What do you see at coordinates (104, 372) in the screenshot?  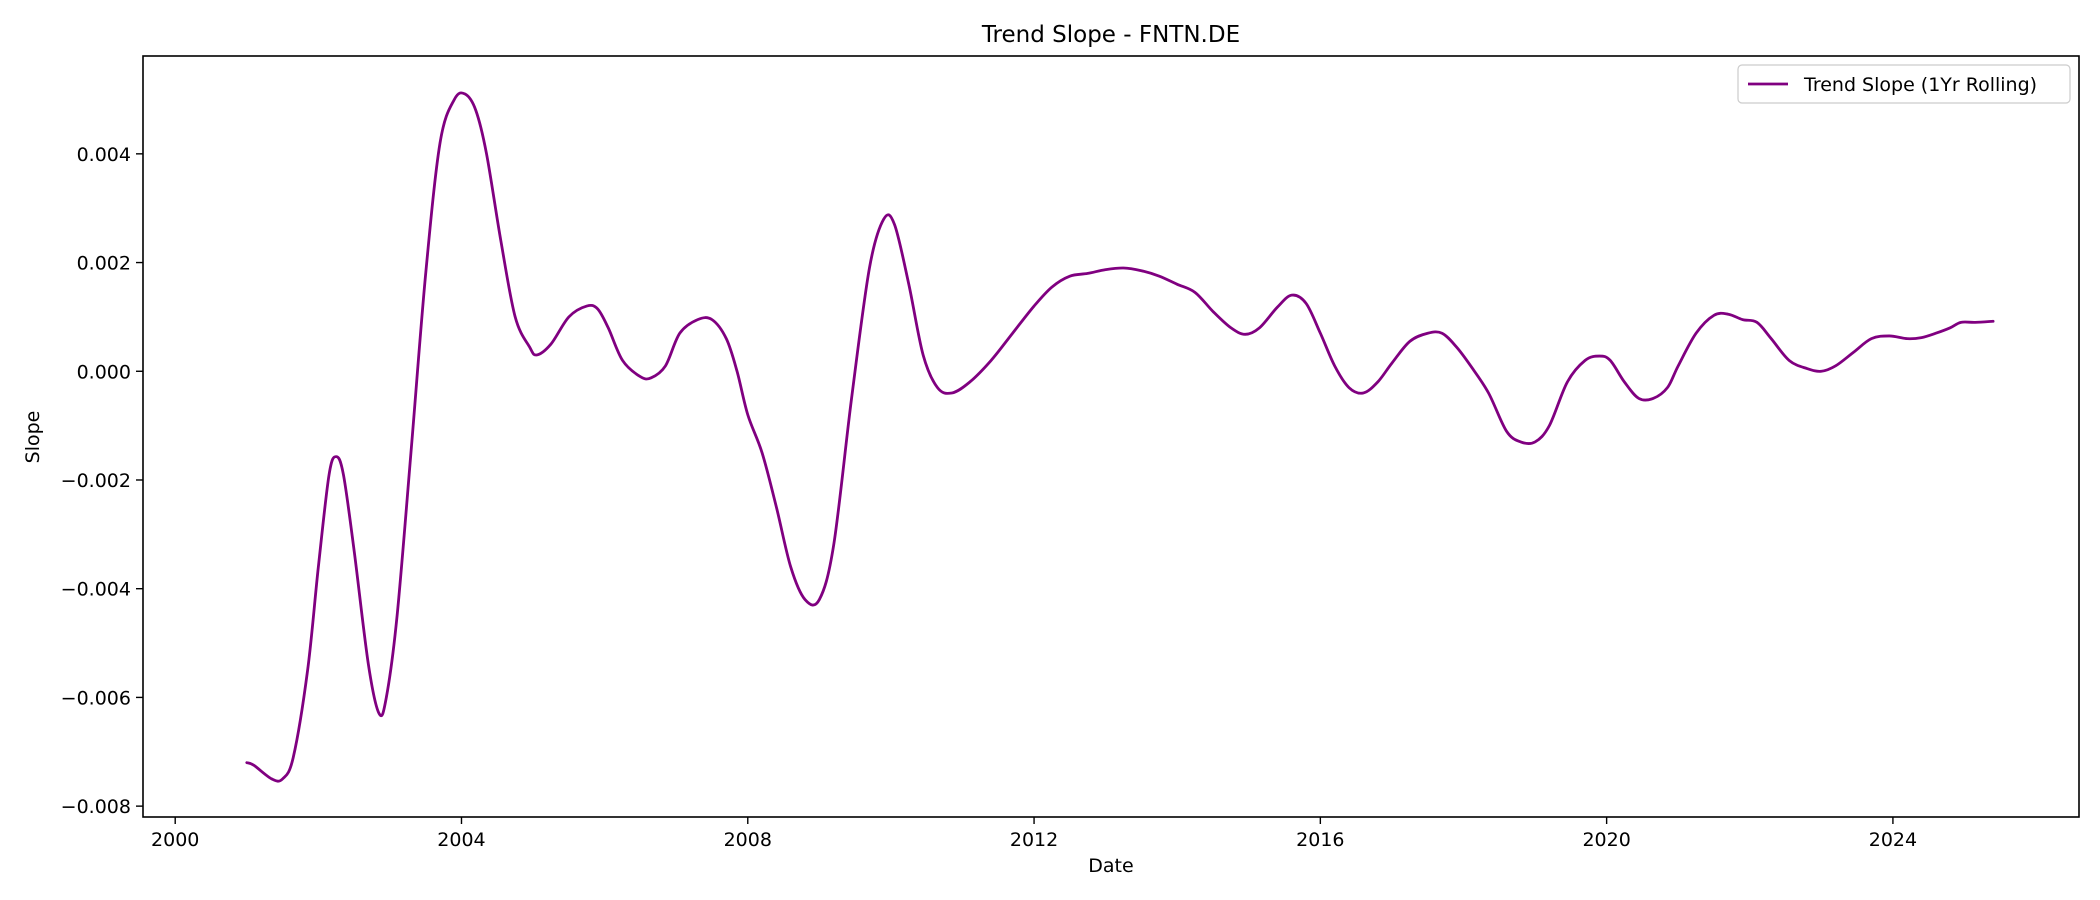 I see `y-tick-label: 0.000` at bounding box center [104, 372].